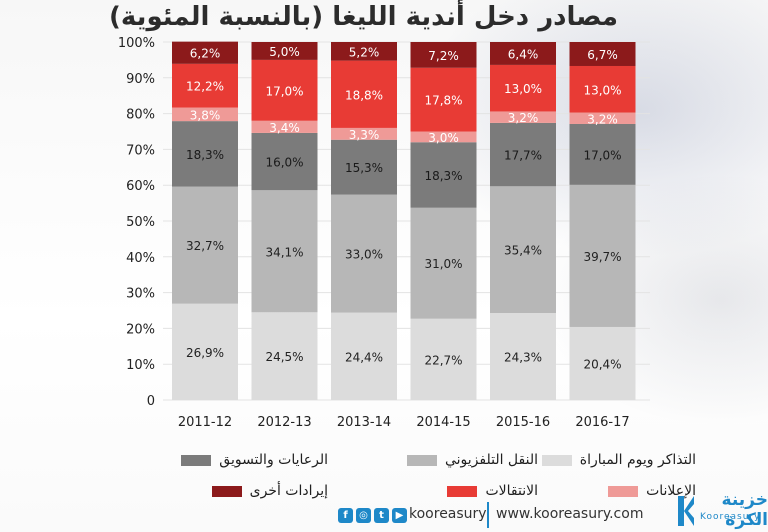  What do you see at coordinates (686, 511) in the screenshot?
I see `kooreasury-logo-icon` at bounding box center [686, 511].